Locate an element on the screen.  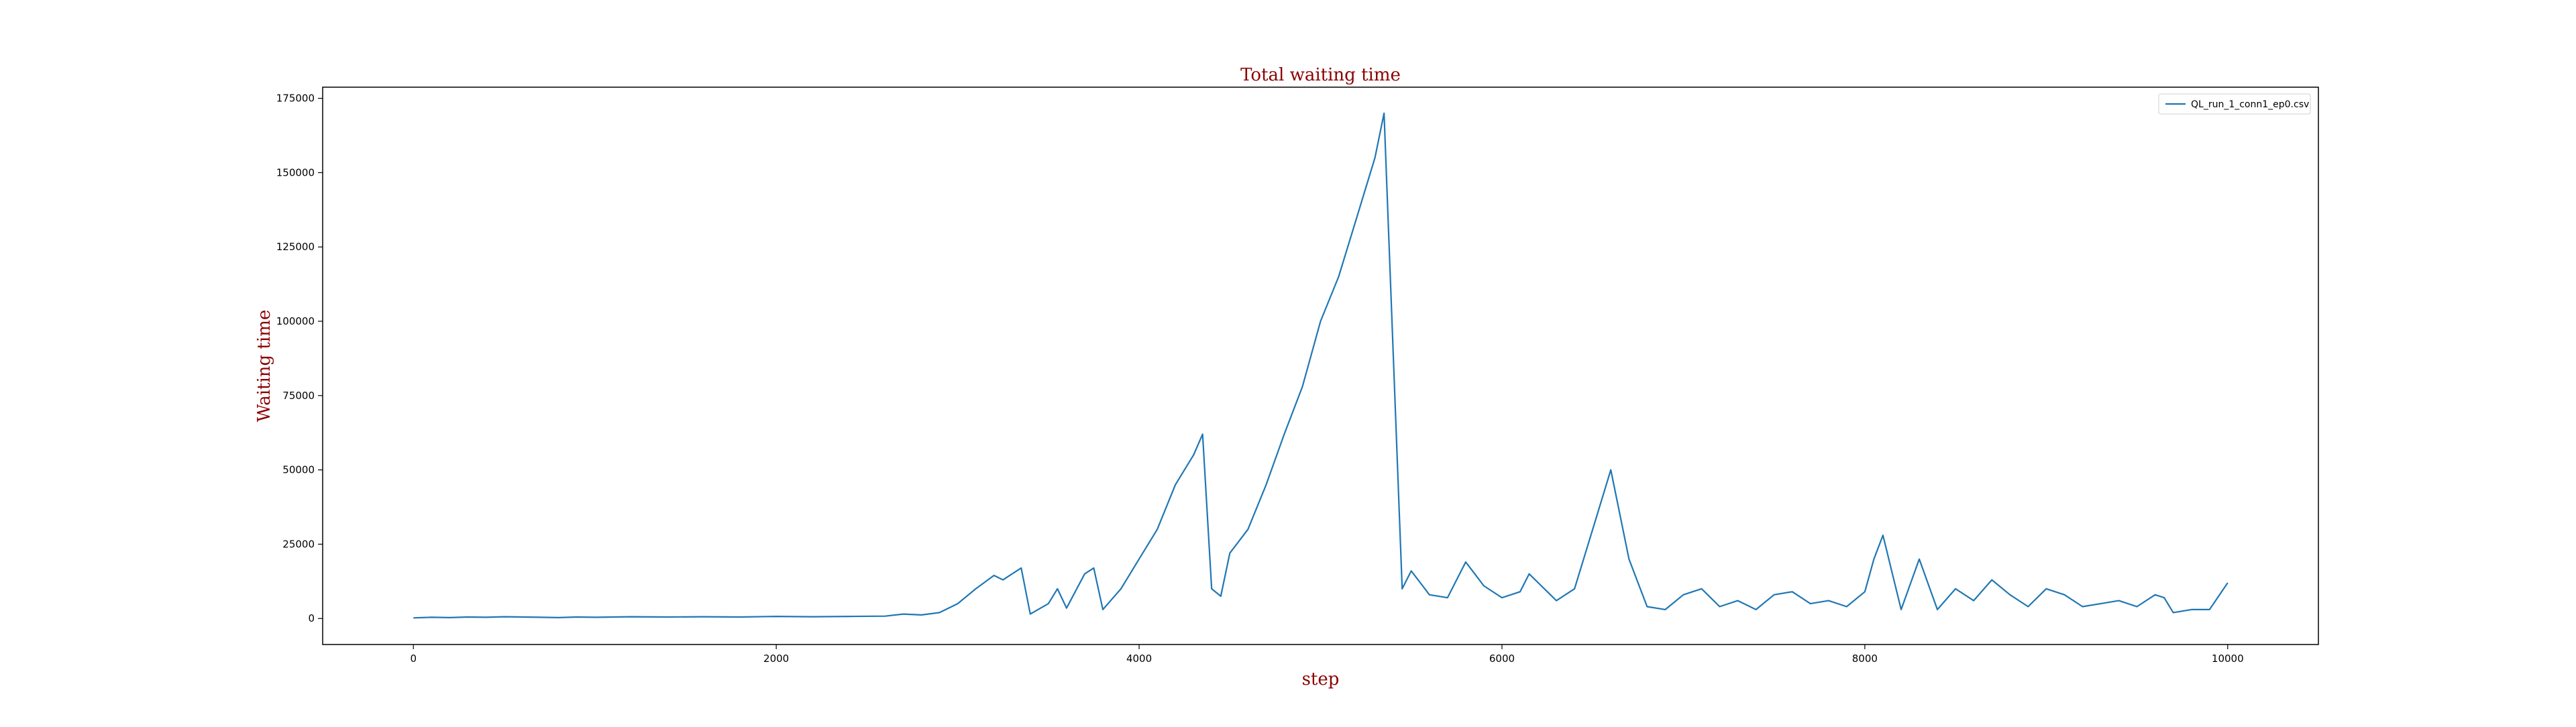
x-tick-label: 10000 is located at coordinates (2228, 659).